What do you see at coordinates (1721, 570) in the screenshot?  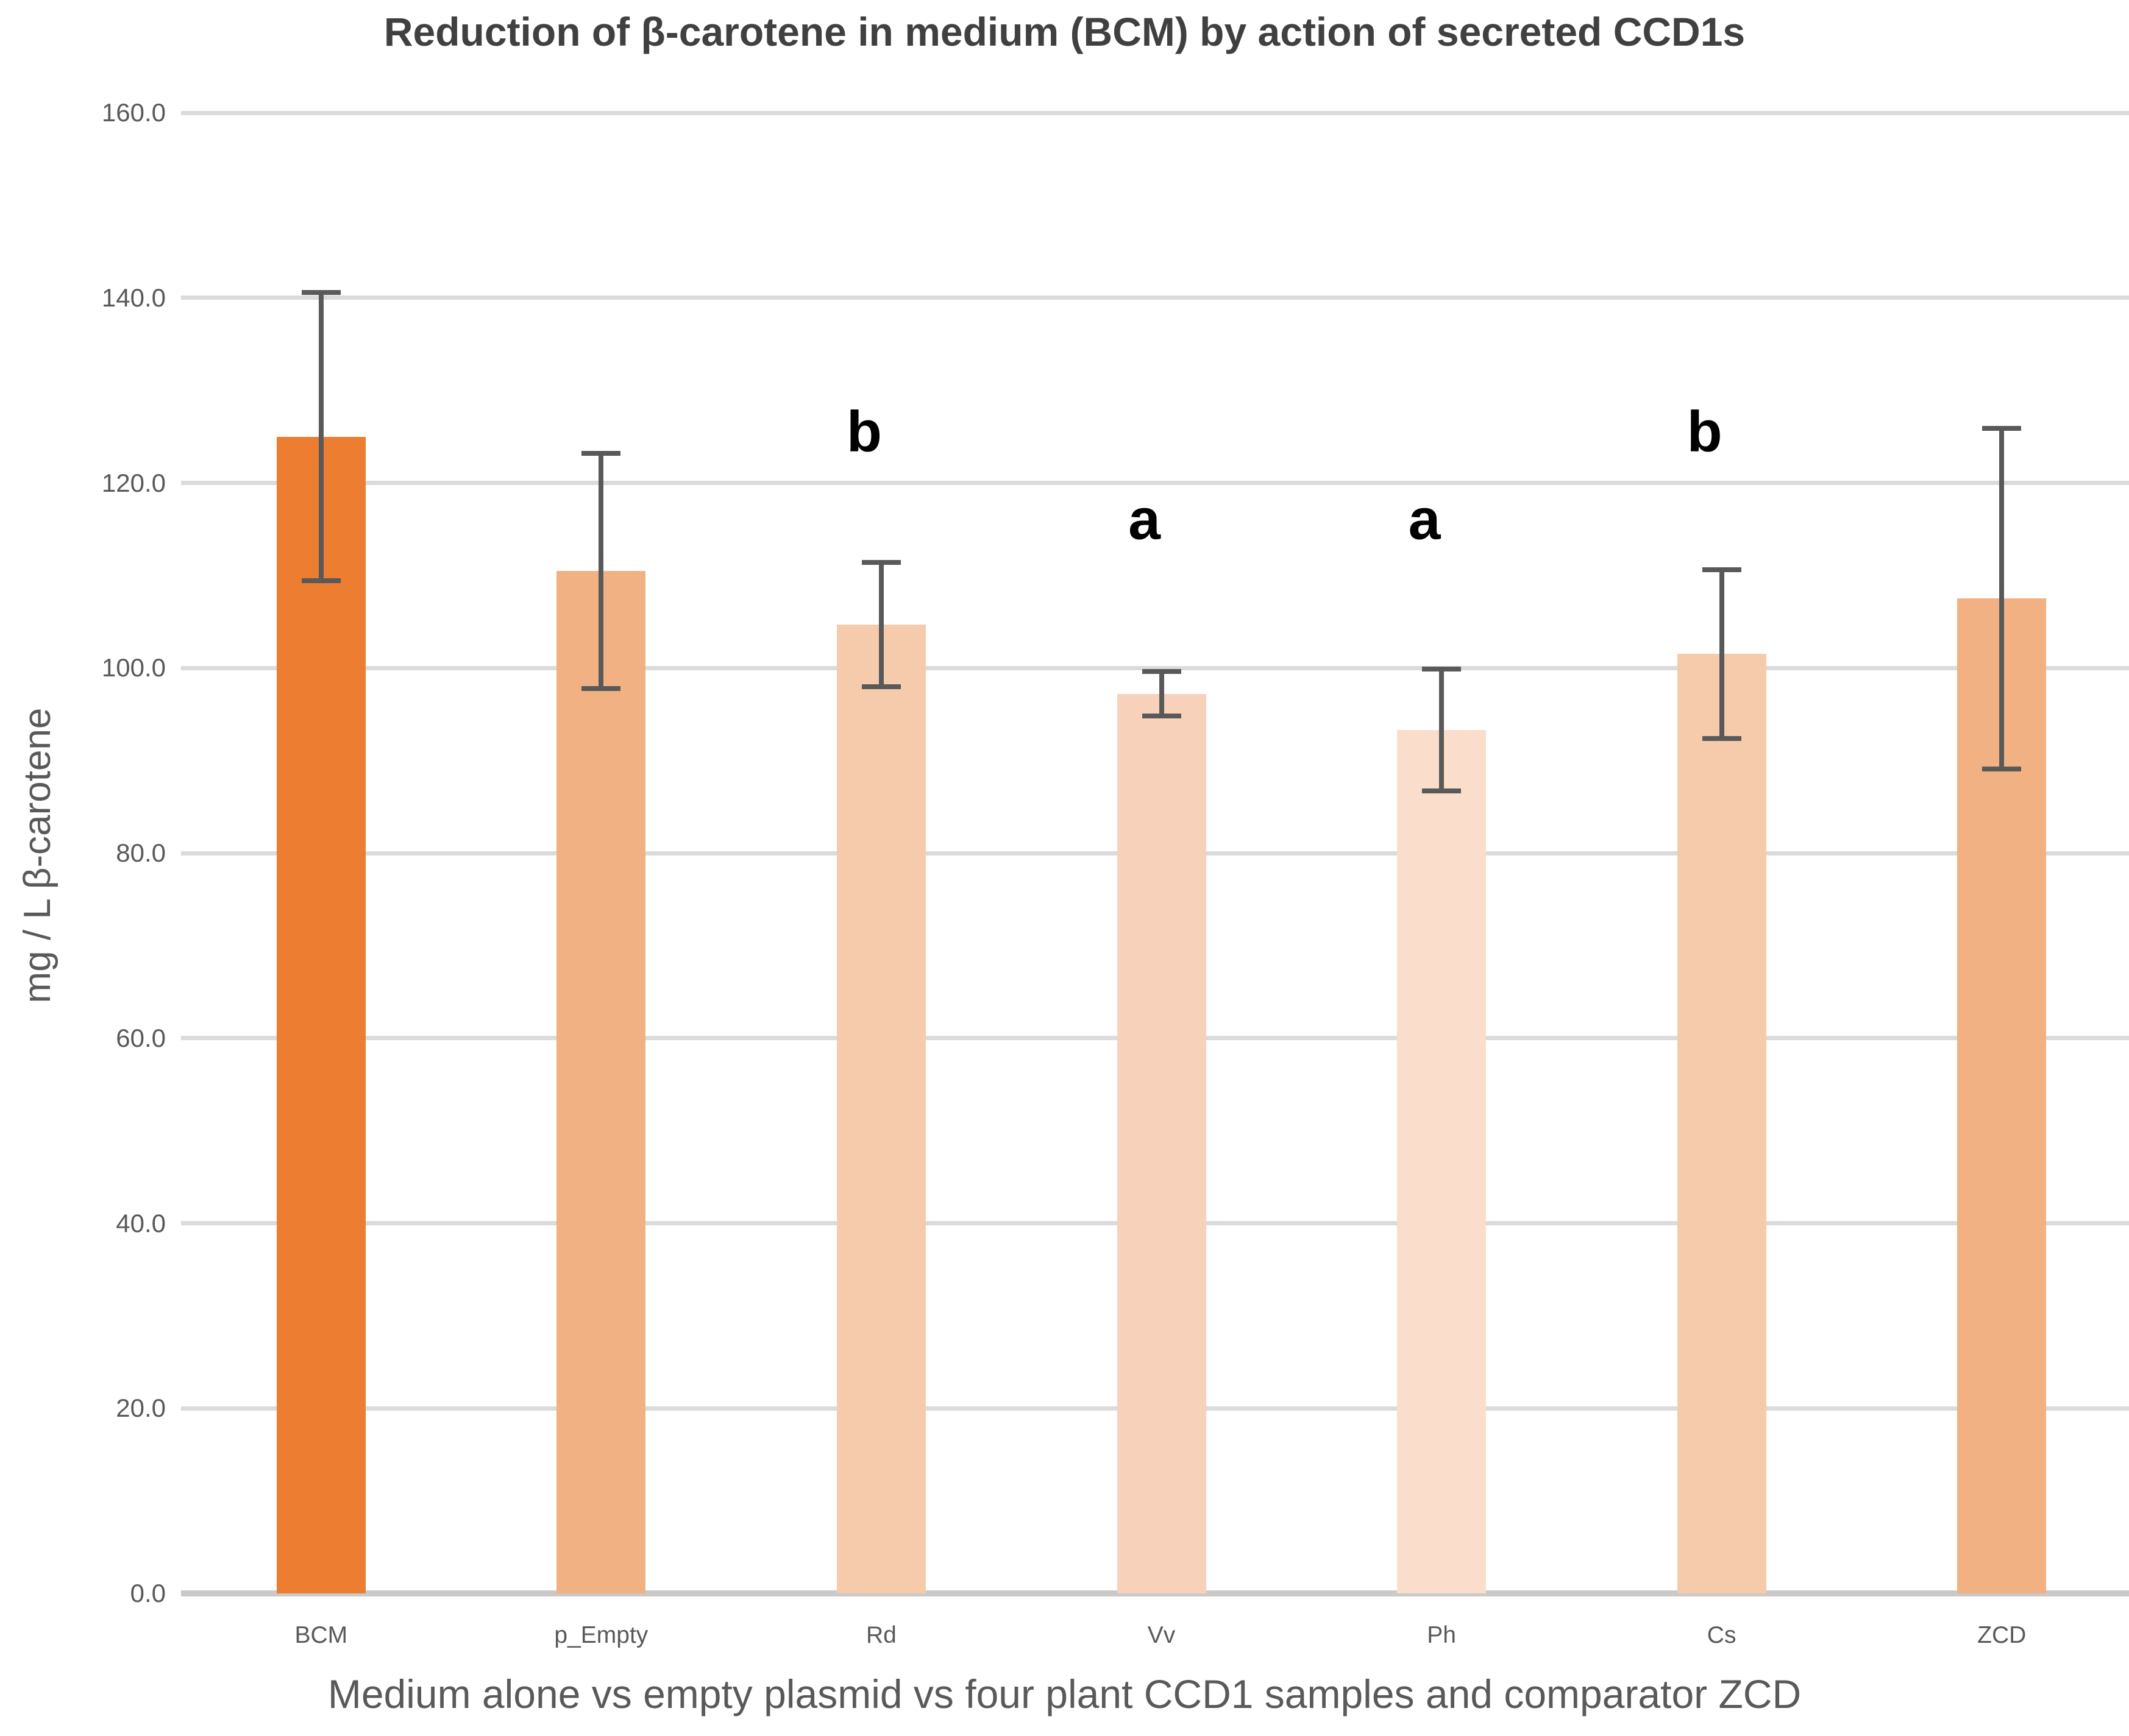 I see `error-bar-cap-top-Cs` at bounding box center [1721, 570].